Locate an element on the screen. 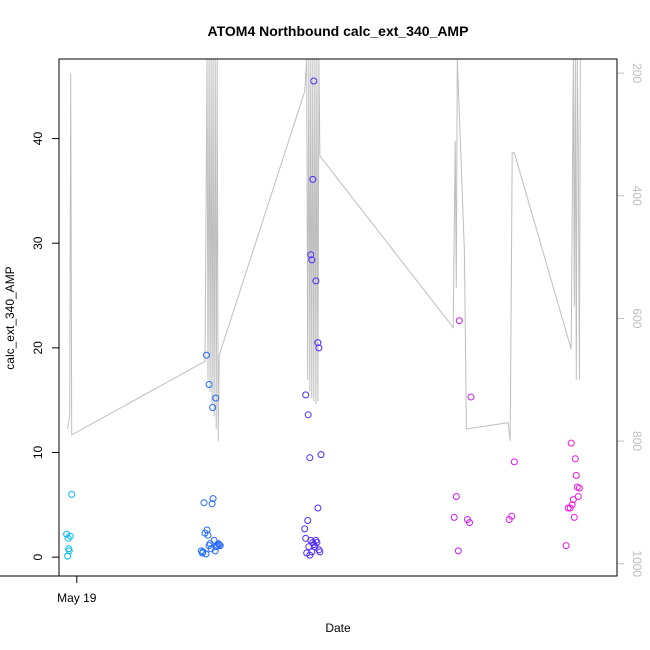  y-tick-label: 40 is located at coordinates (38, 139).